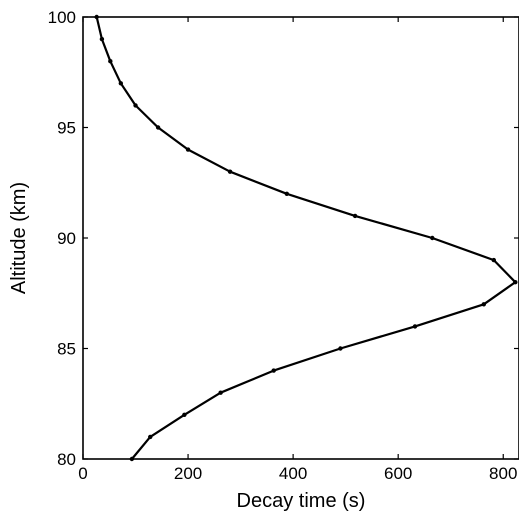 The image size is (519, 512). I want to click on y-tick-label: 95, so click(66, 128).